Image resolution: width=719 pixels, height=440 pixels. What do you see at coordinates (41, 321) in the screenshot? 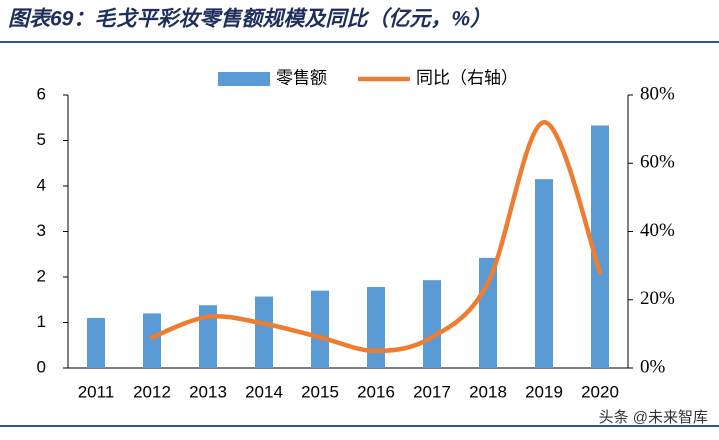
I see `y-tick-label: 1` at bounding box center [41, 321].